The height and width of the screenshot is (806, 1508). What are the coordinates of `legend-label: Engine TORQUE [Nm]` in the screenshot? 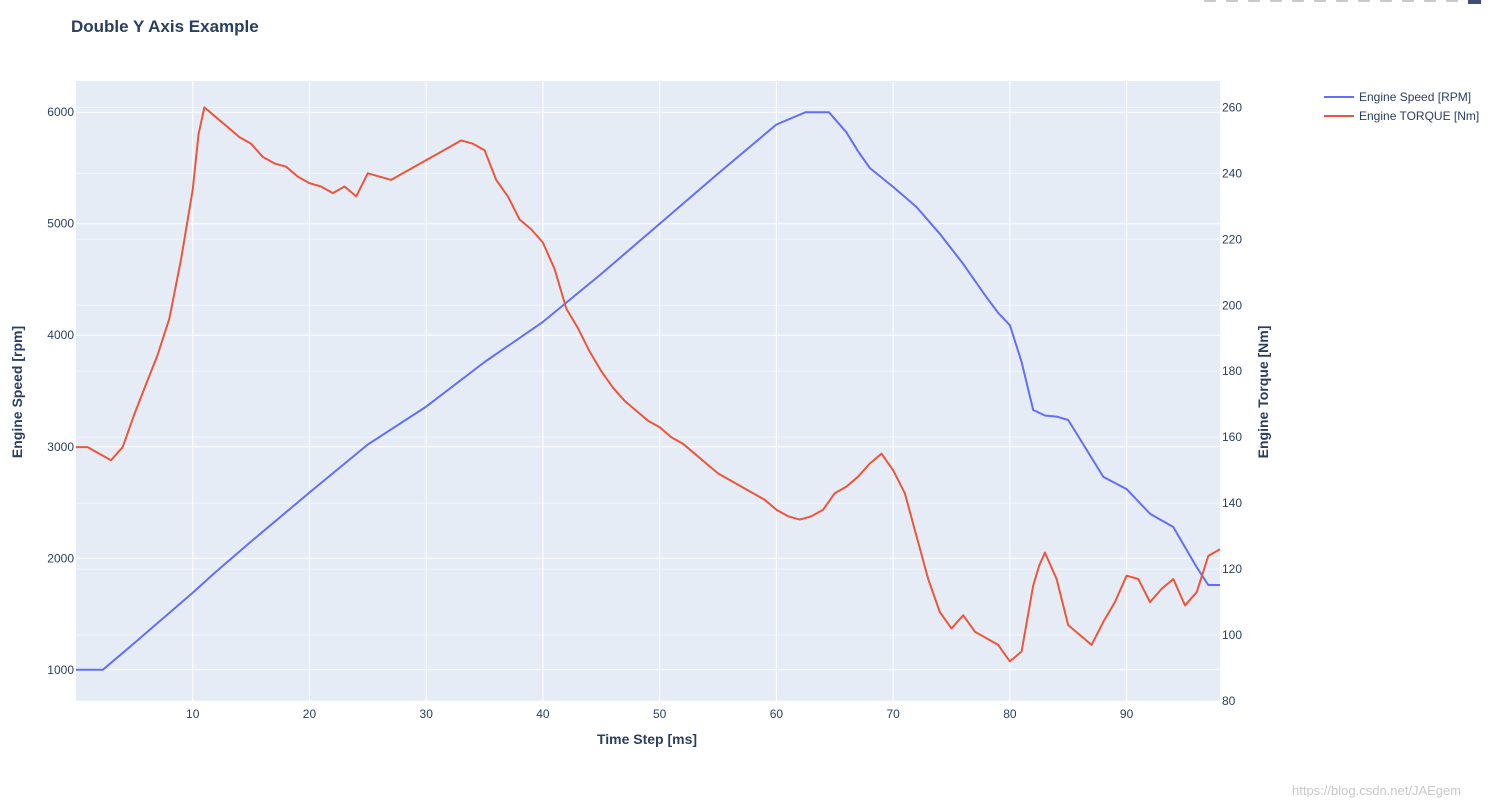 It's located at (1419, 116).